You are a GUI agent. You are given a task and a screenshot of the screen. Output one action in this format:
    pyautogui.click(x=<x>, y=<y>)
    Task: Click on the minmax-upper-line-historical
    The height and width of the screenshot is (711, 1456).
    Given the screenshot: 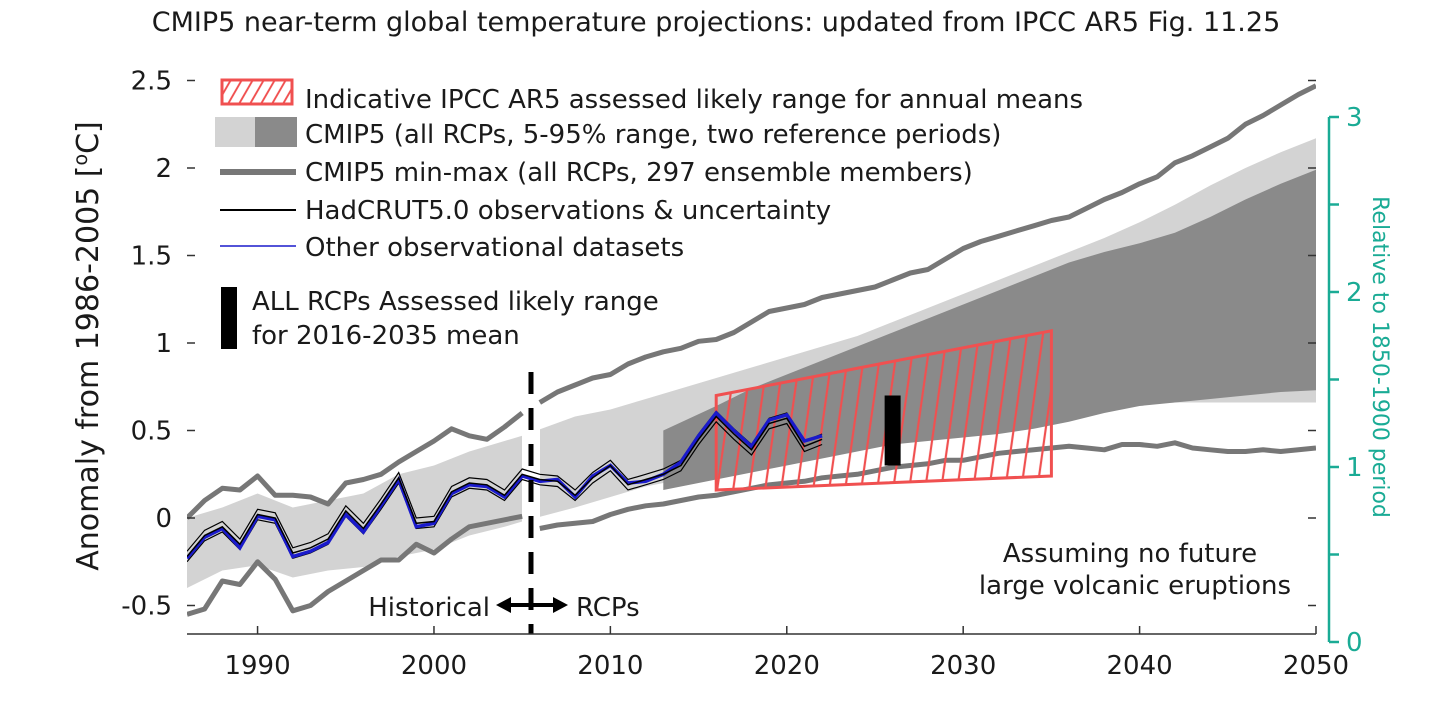 What is the action you would take?
    pyautogui.click(x=355, y=465)
    